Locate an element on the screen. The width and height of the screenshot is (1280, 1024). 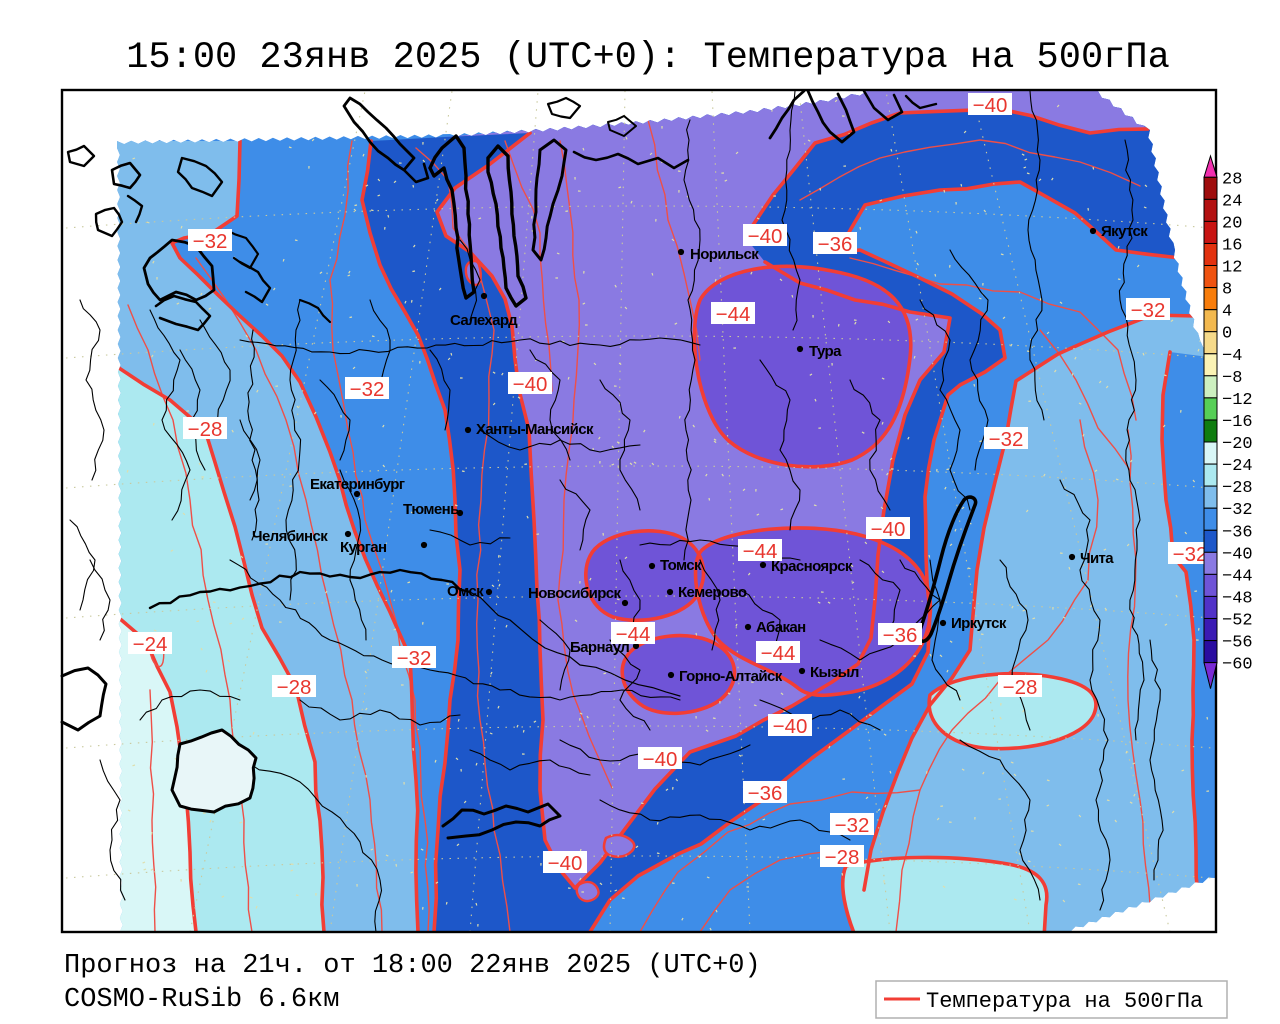
svg-text: Челябинск is located at coordinates (290, 536).